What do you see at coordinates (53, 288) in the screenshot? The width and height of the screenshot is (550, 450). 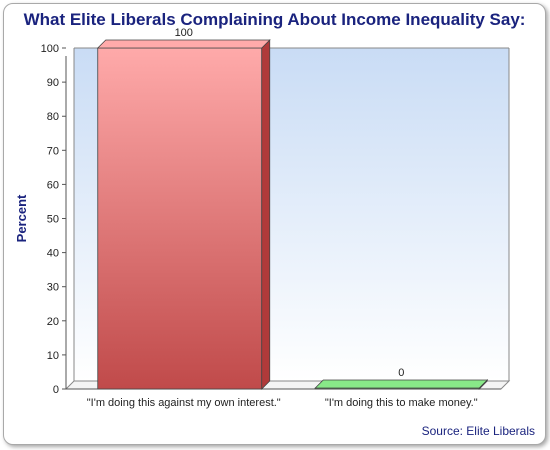 I see `y-tick-label: 30` at bounding box center [53, 288].